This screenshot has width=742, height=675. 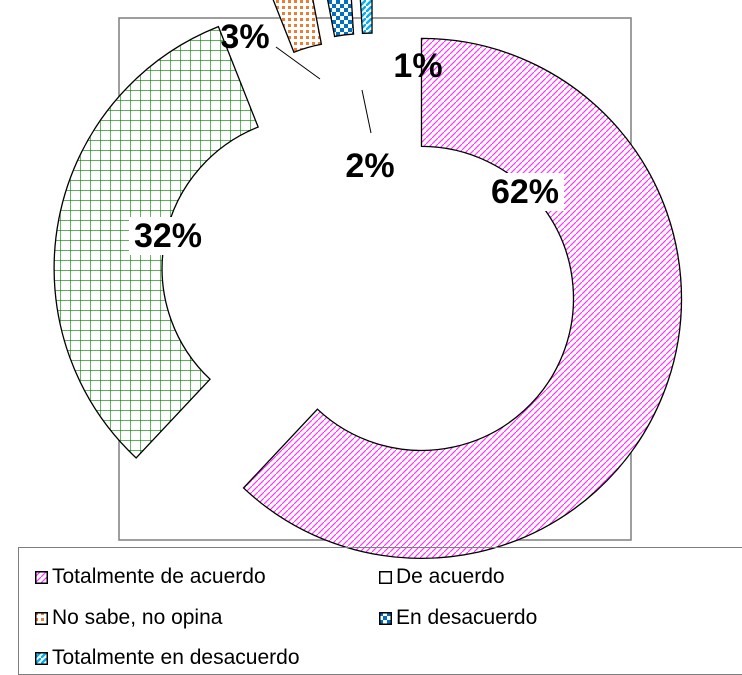 I want to click on legend-label: De acuerdo, so click(x=450, y=576).